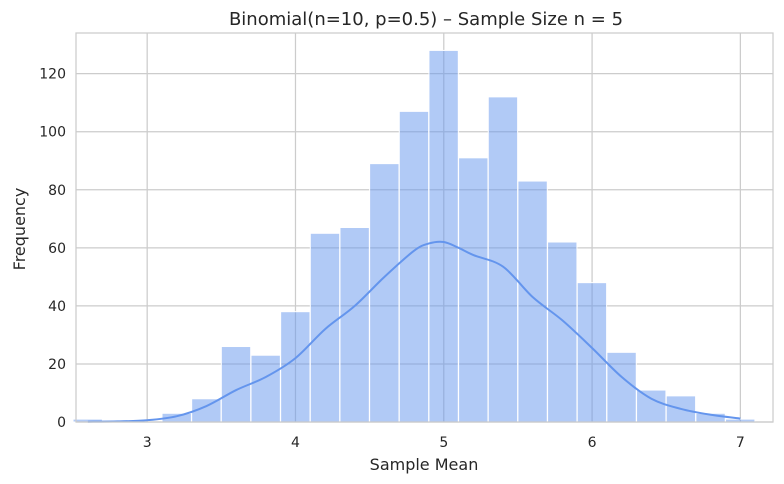 The image size is (784, 484). What do you see at coordinates (295, 443) in the screenshot?
I see `x-tick-label: 4` at bounding box center [295, 443].